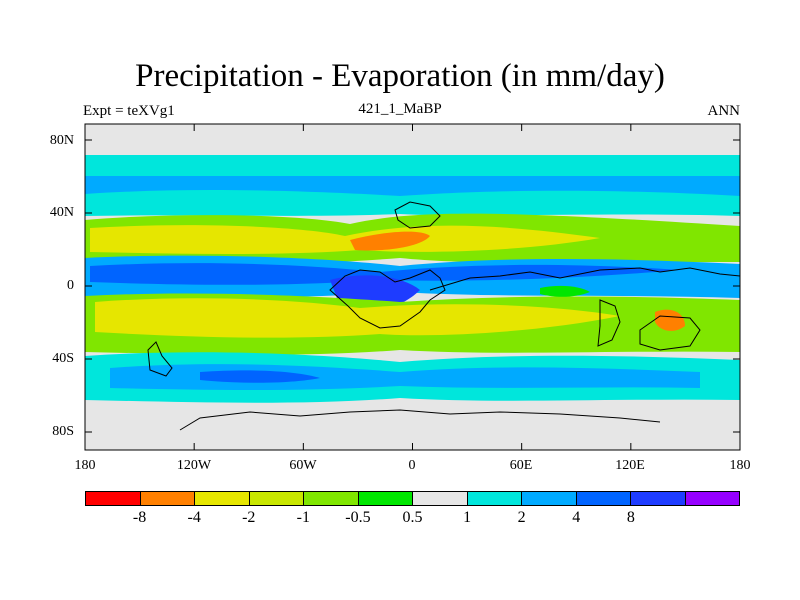 This screenshot has height=600, width=800. Describe the element at coordinates (70, 285) in the screenshot. I see `y-label-eq: 0` at that location.